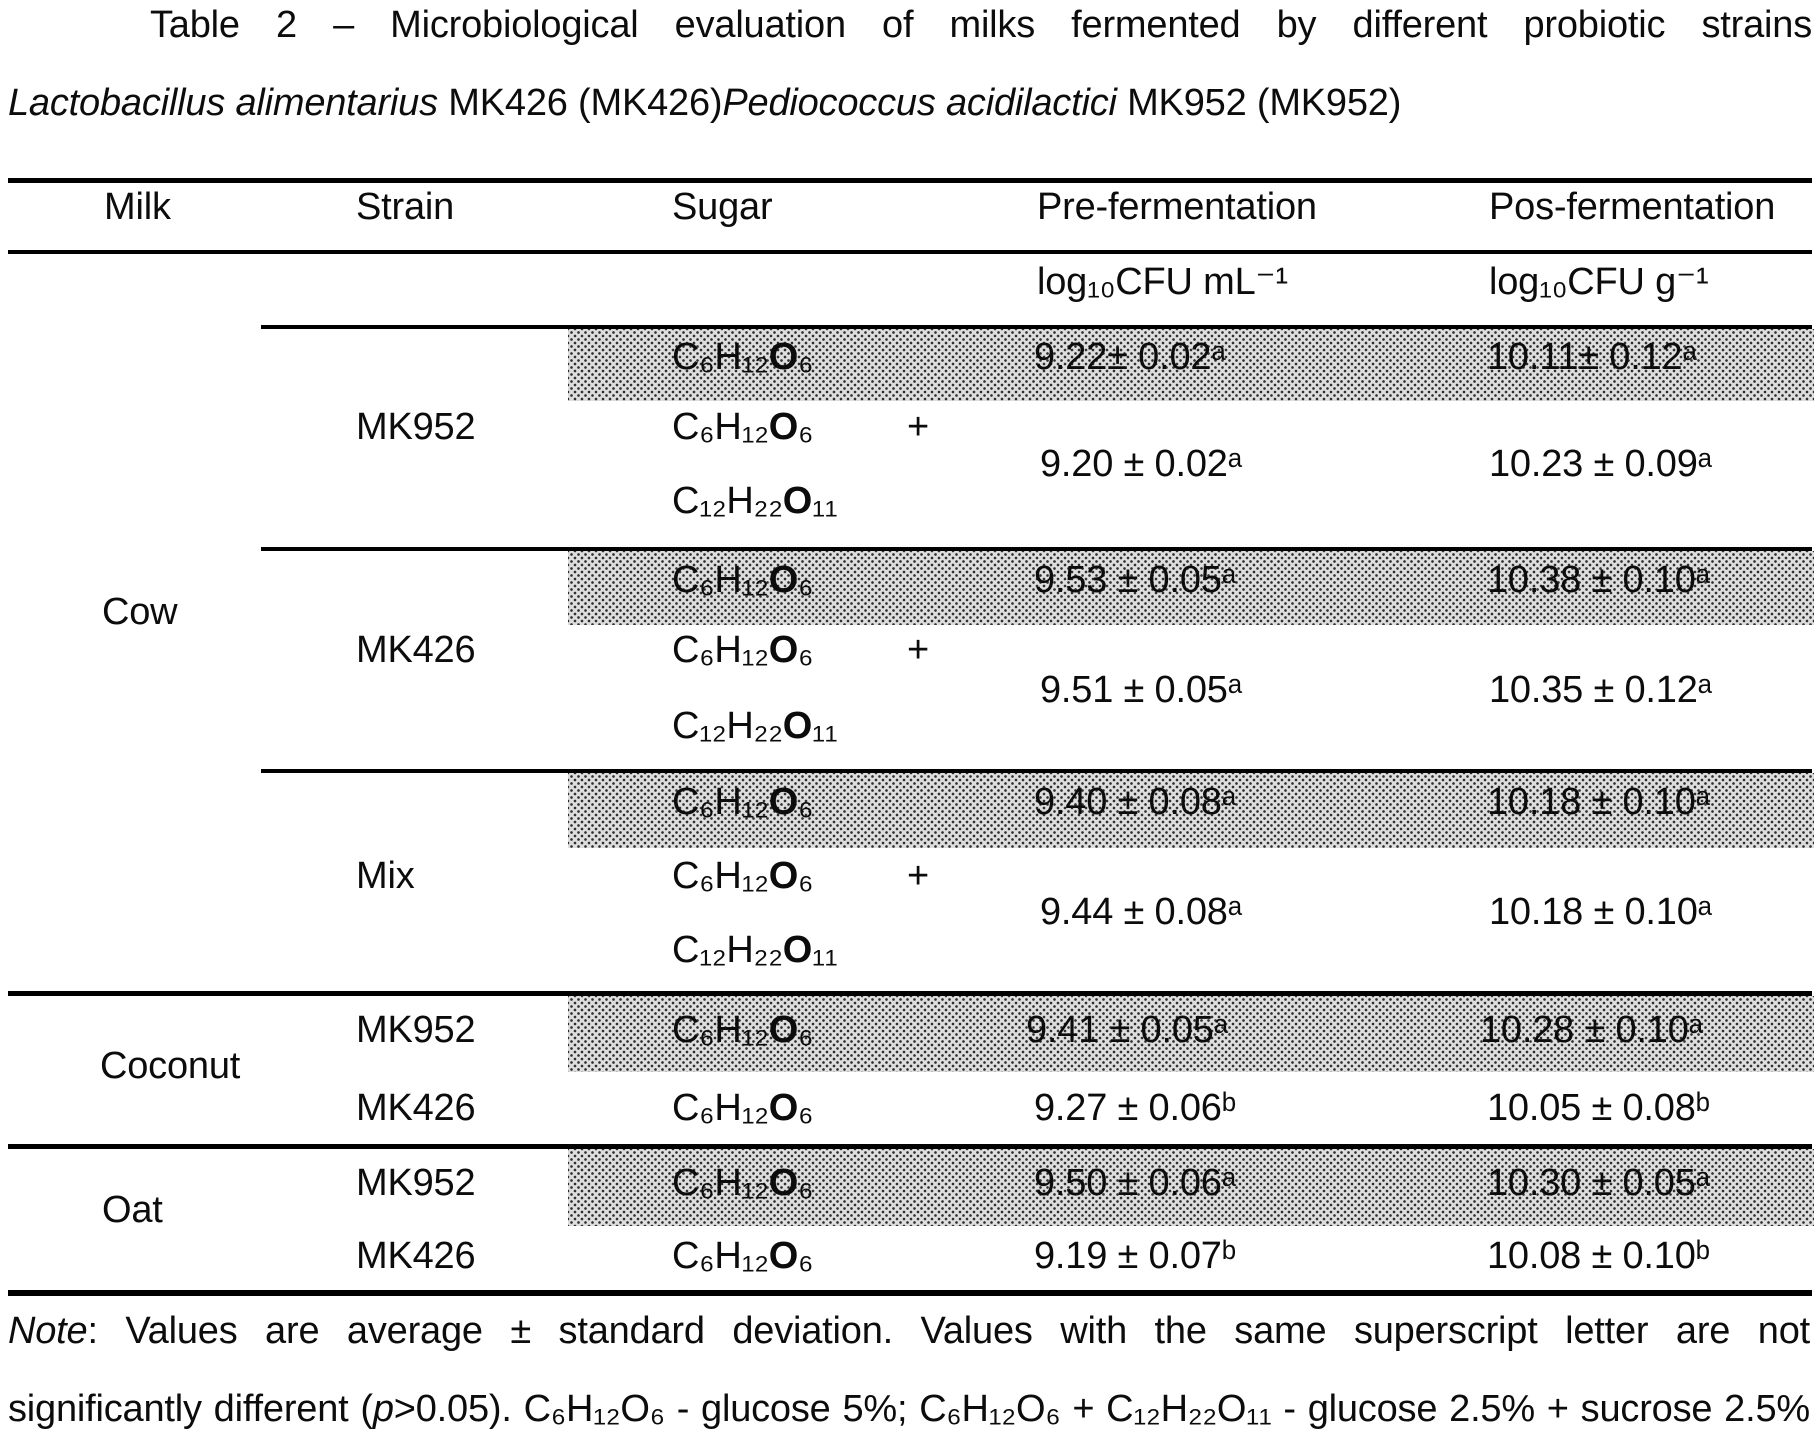 Image resolution: width=1819 pixels, height=1429 pixels. What do you see at coordinates (416, 427) in the screenshot?
I see `strain-cow-mk952: MK952` at bounding box center [416, 427].